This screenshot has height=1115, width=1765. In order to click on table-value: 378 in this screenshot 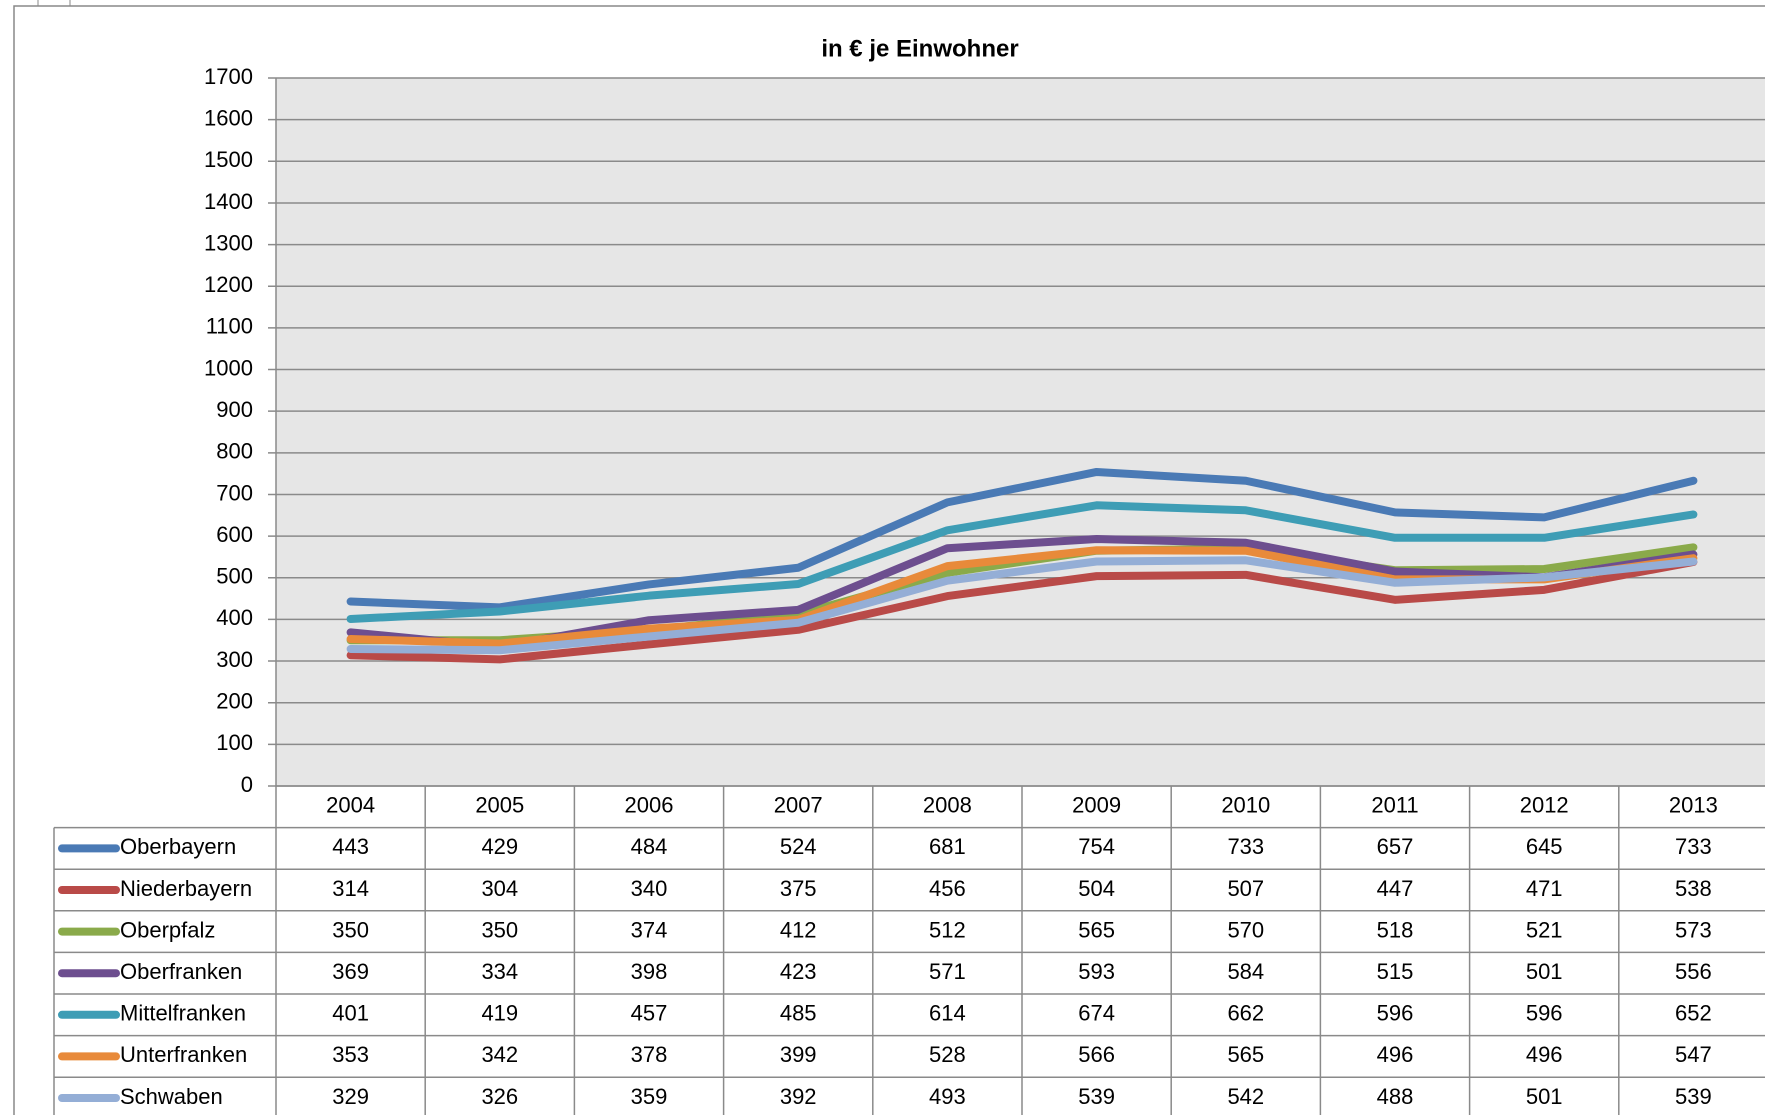, I will do `click(649, 1054)`.